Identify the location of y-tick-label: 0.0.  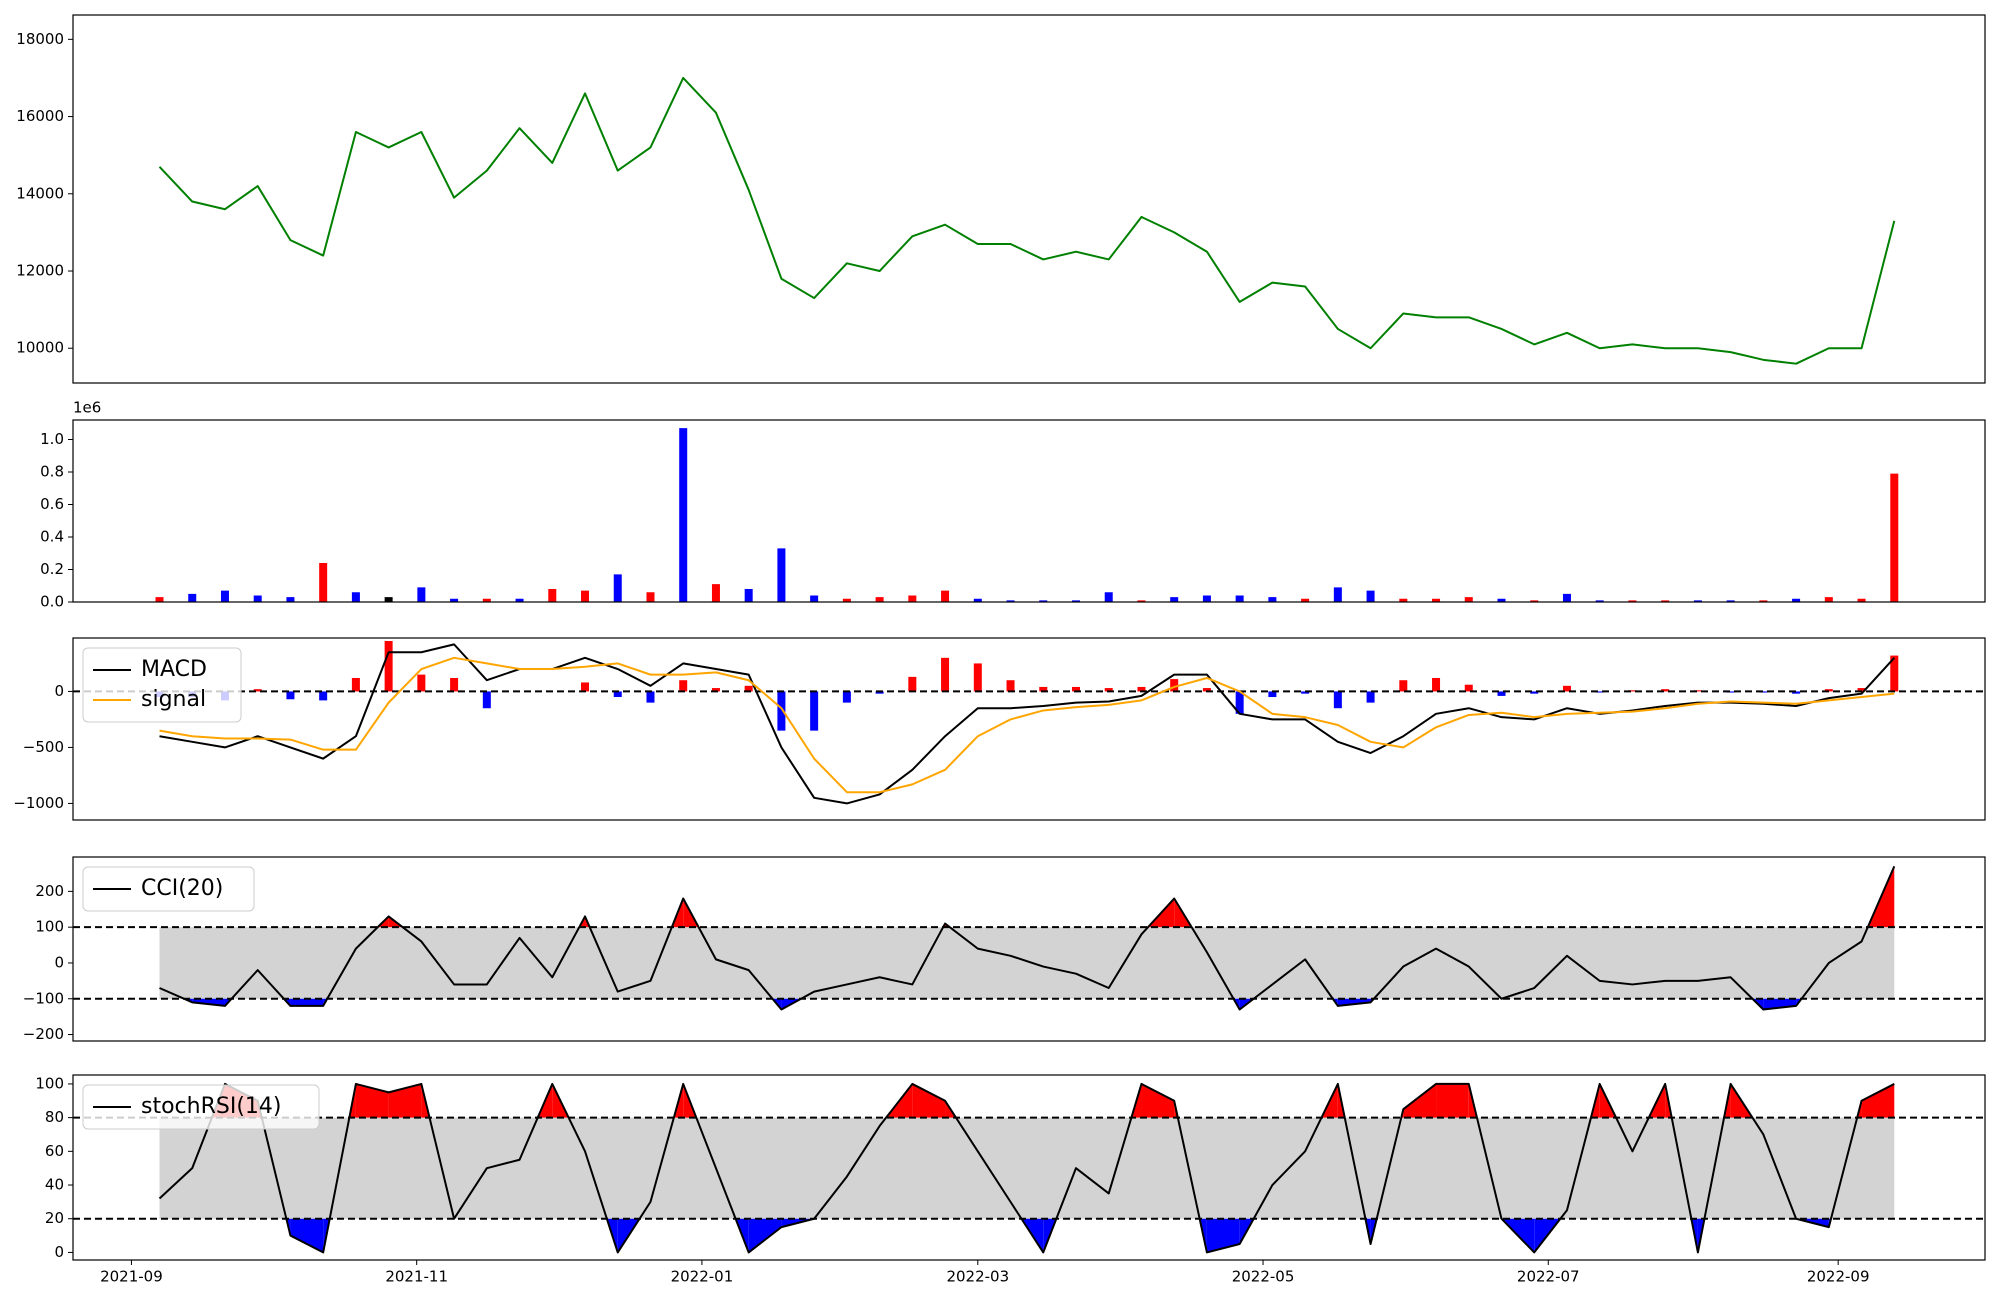
(52, 602).